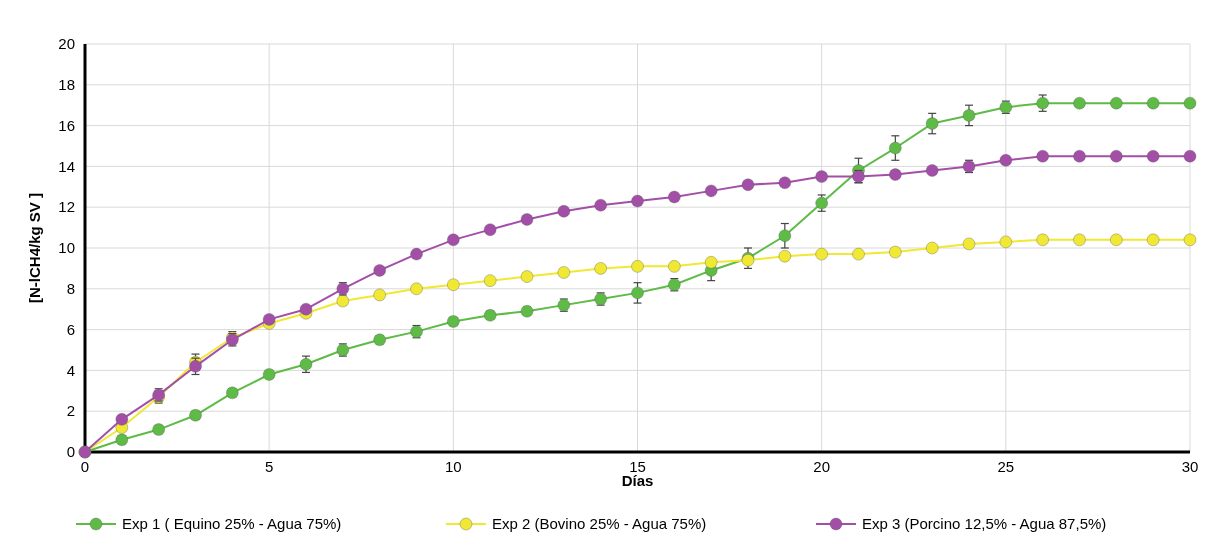  What do you see at coordinates (66, 248) in the screenshot?
I see `y-tick-label: 10` at bounding box center [66, 248].